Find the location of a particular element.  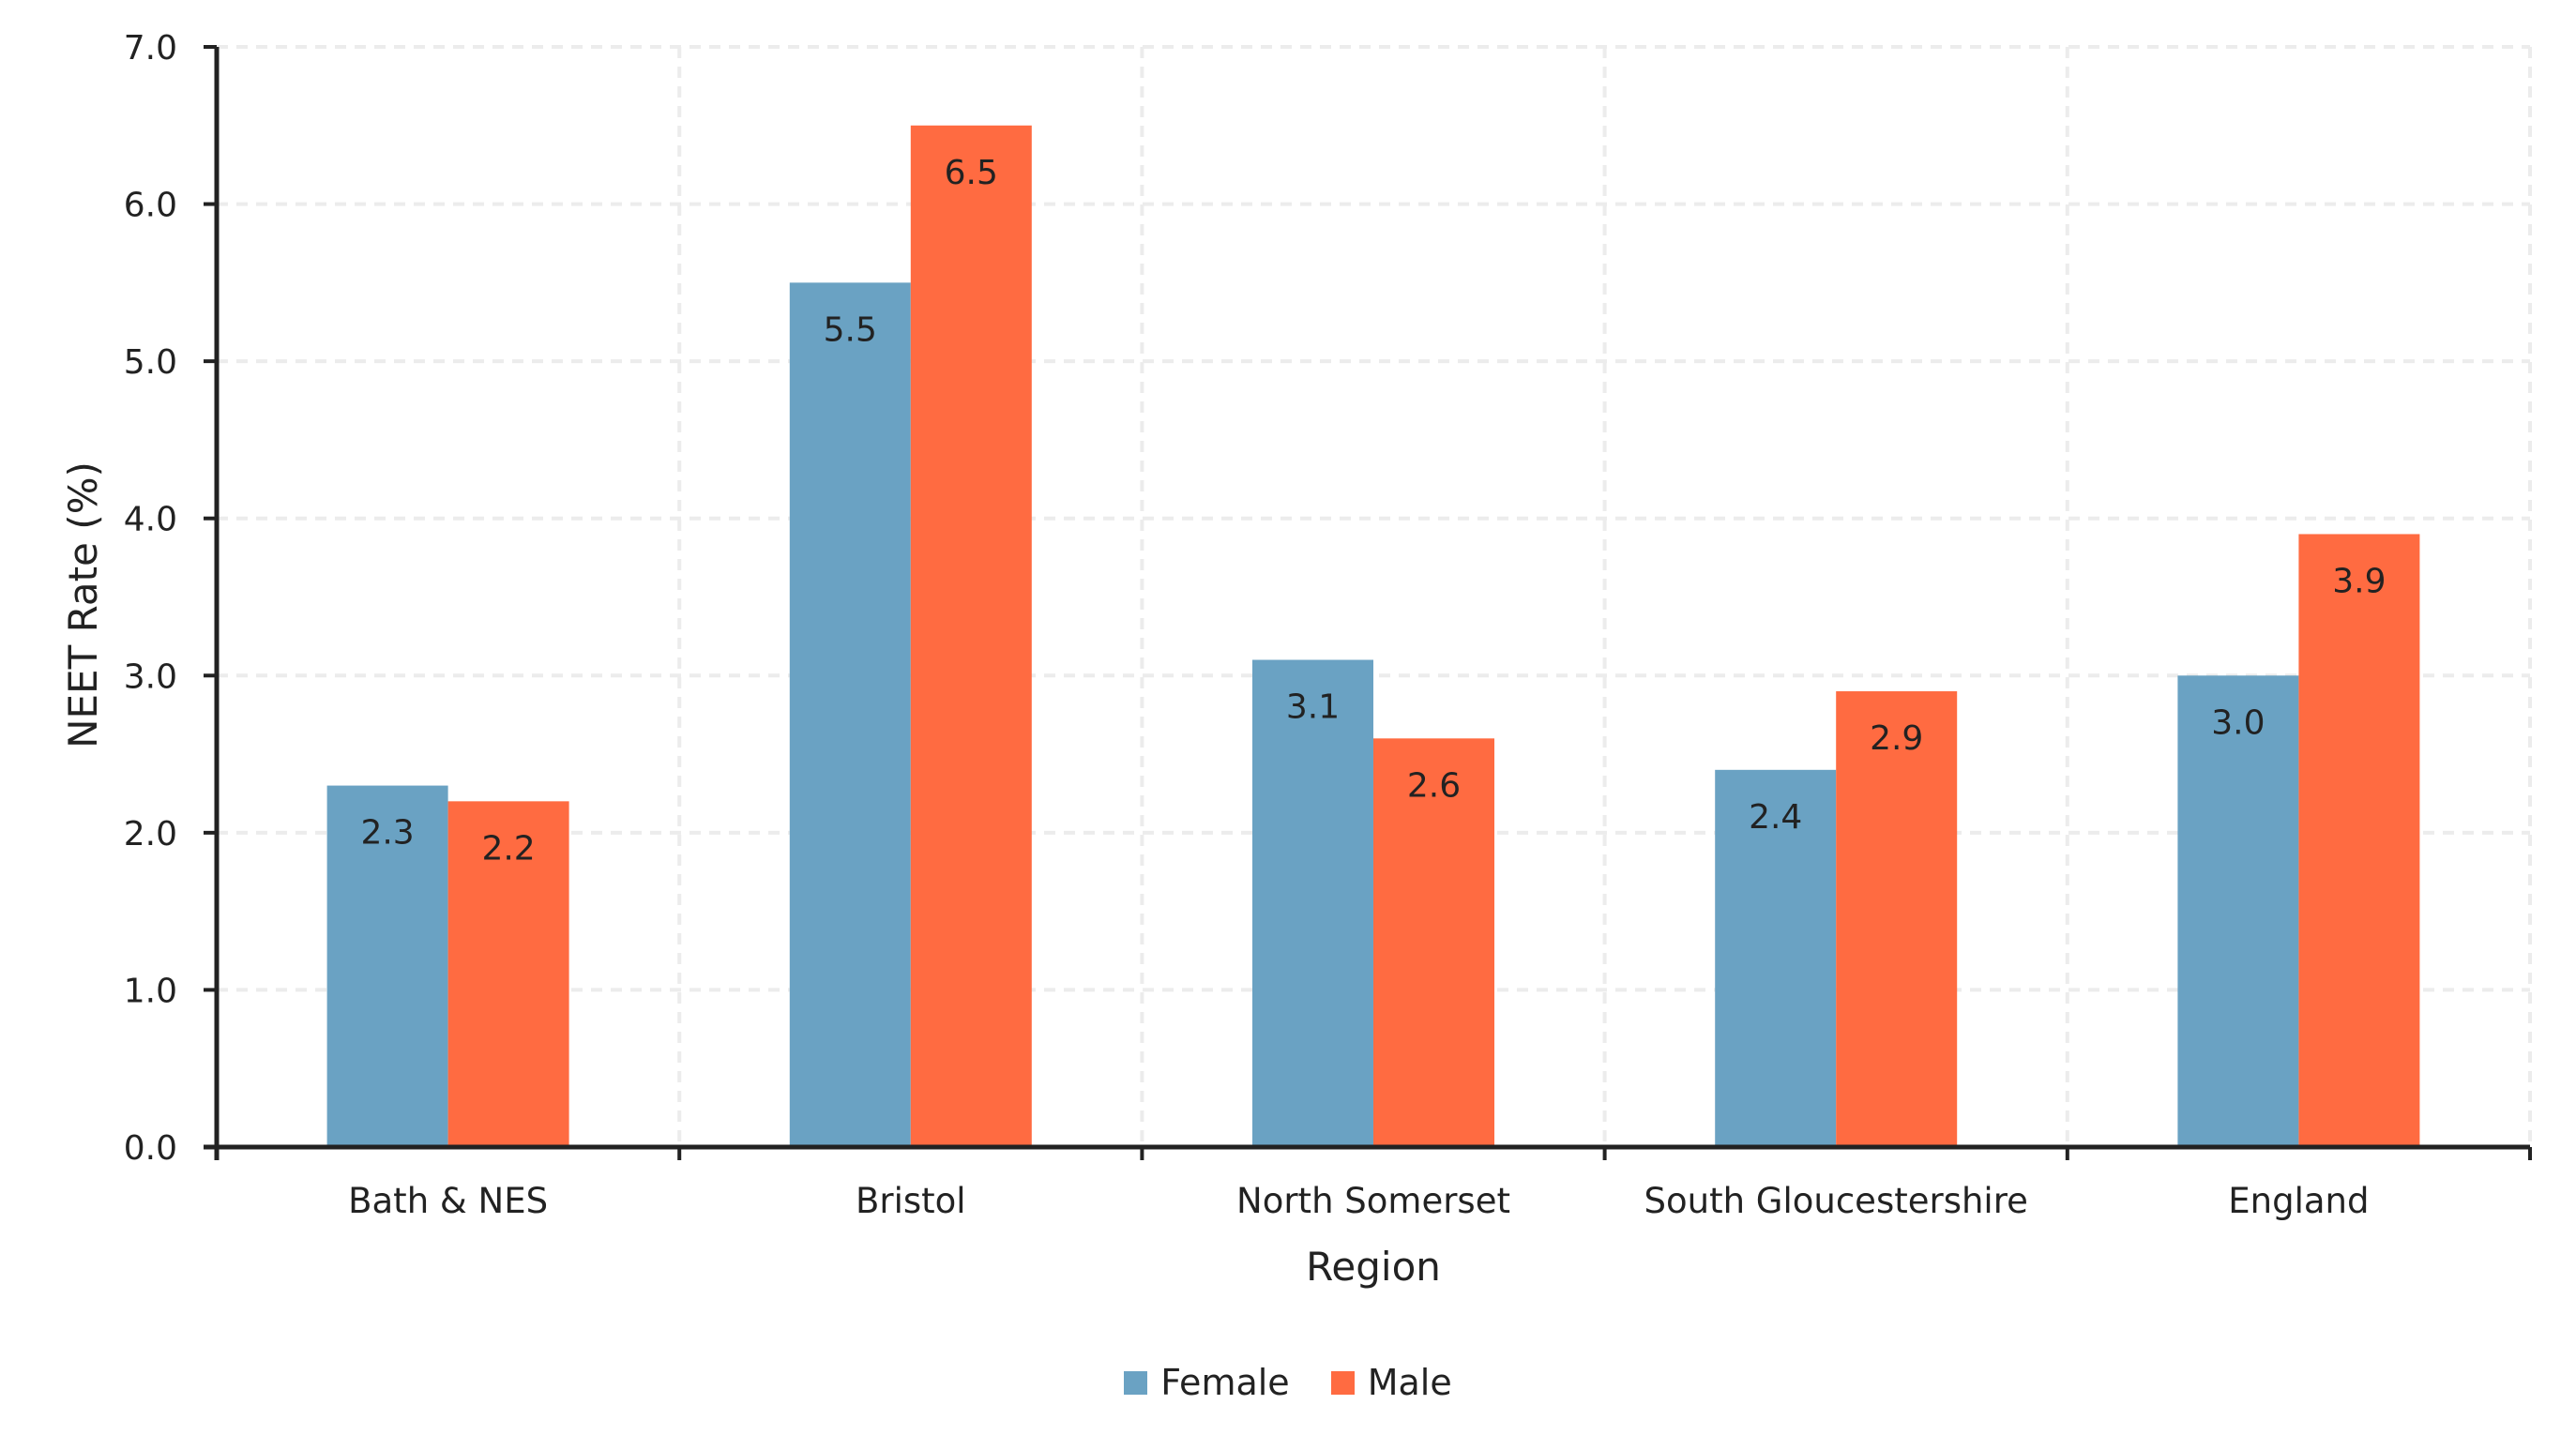

y-tick-label: 2.0 is located at coordinates (150, 834).